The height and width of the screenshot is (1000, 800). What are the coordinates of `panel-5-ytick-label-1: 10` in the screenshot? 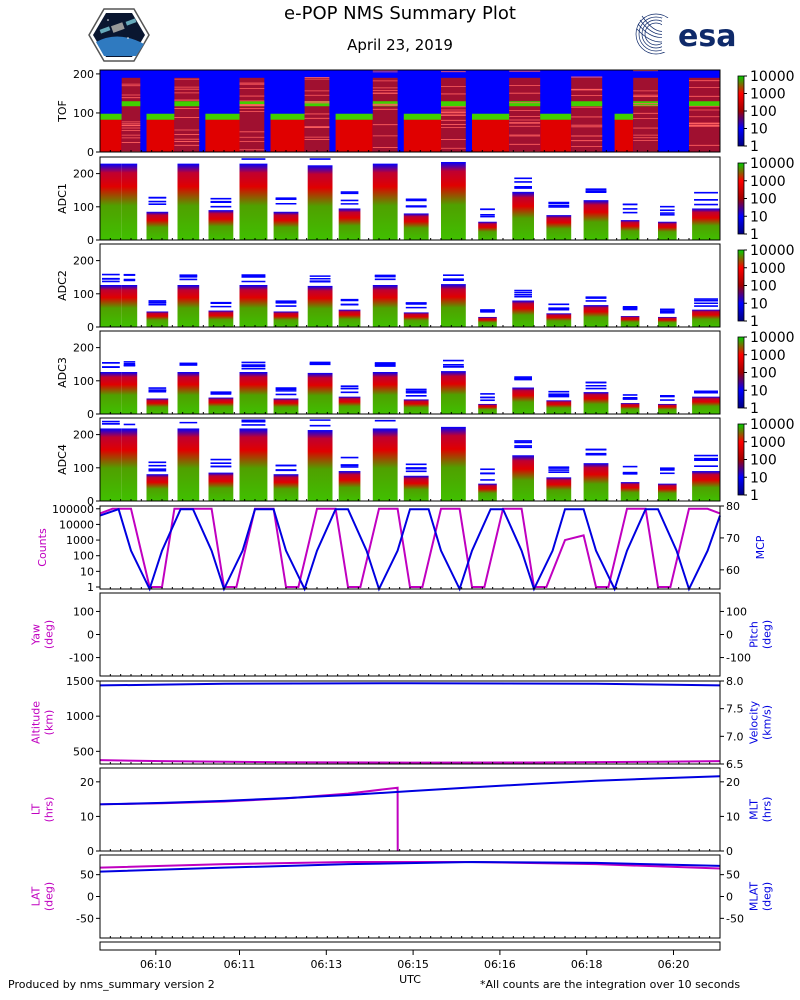 It's located at (87, 571).